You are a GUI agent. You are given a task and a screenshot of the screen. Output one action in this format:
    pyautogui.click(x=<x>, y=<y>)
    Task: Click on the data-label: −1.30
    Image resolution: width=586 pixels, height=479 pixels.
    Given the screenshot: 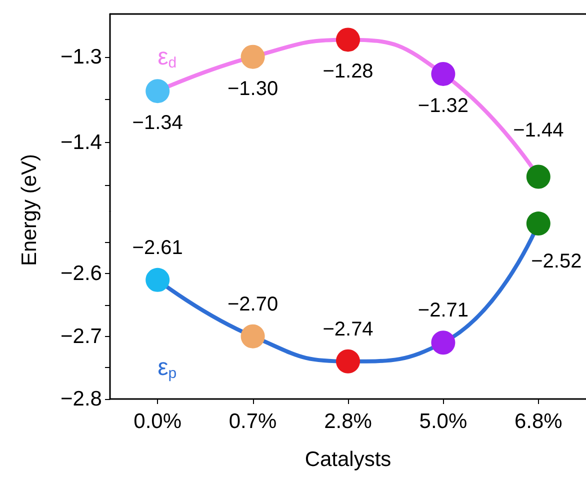 What is the action you would take?
    pyautogui.click(x=252, y=89)
    